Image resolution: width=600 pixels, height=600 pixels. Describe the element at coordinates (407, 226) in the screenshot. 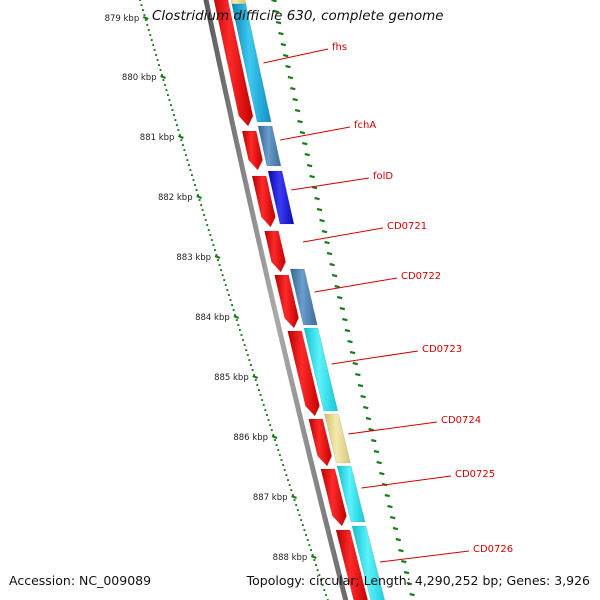

I see `gene-label-cd0721: CD0721` at that location.